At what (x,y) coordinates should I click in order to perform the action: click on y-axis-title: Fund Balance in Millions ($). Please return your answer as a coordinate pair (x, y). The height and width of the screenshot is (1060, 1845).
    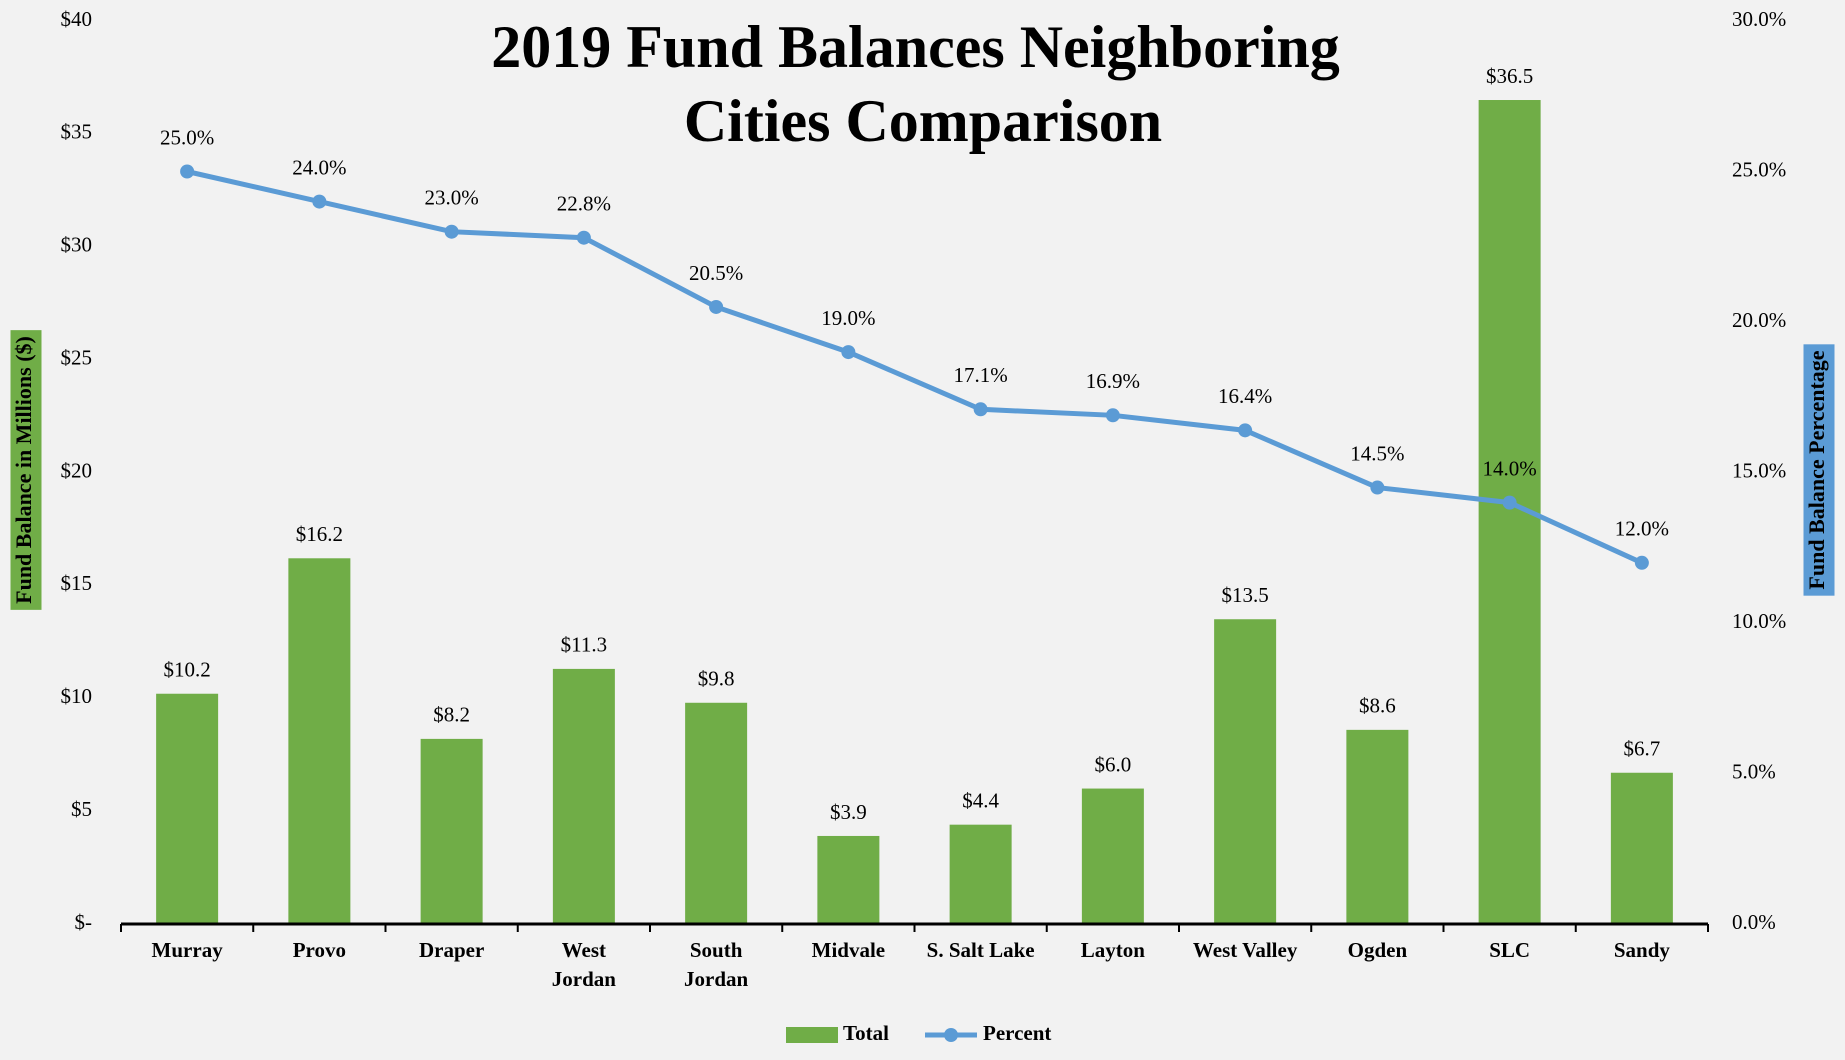
    Looking at the image, I should click on (26, 470).